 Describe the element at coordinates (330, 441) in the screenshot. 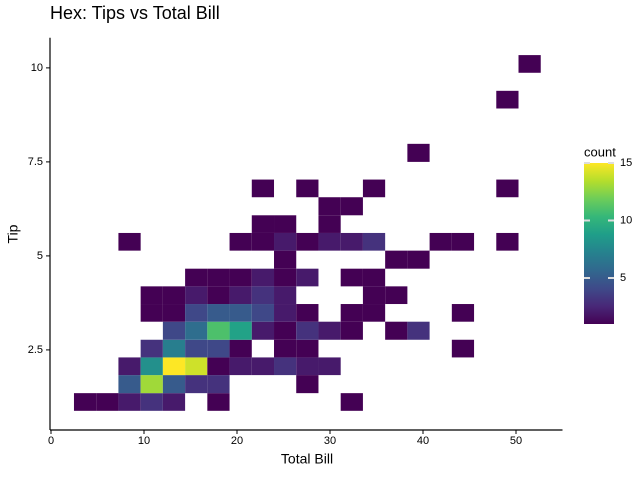

I see `x-tick-label: 30` at that location.